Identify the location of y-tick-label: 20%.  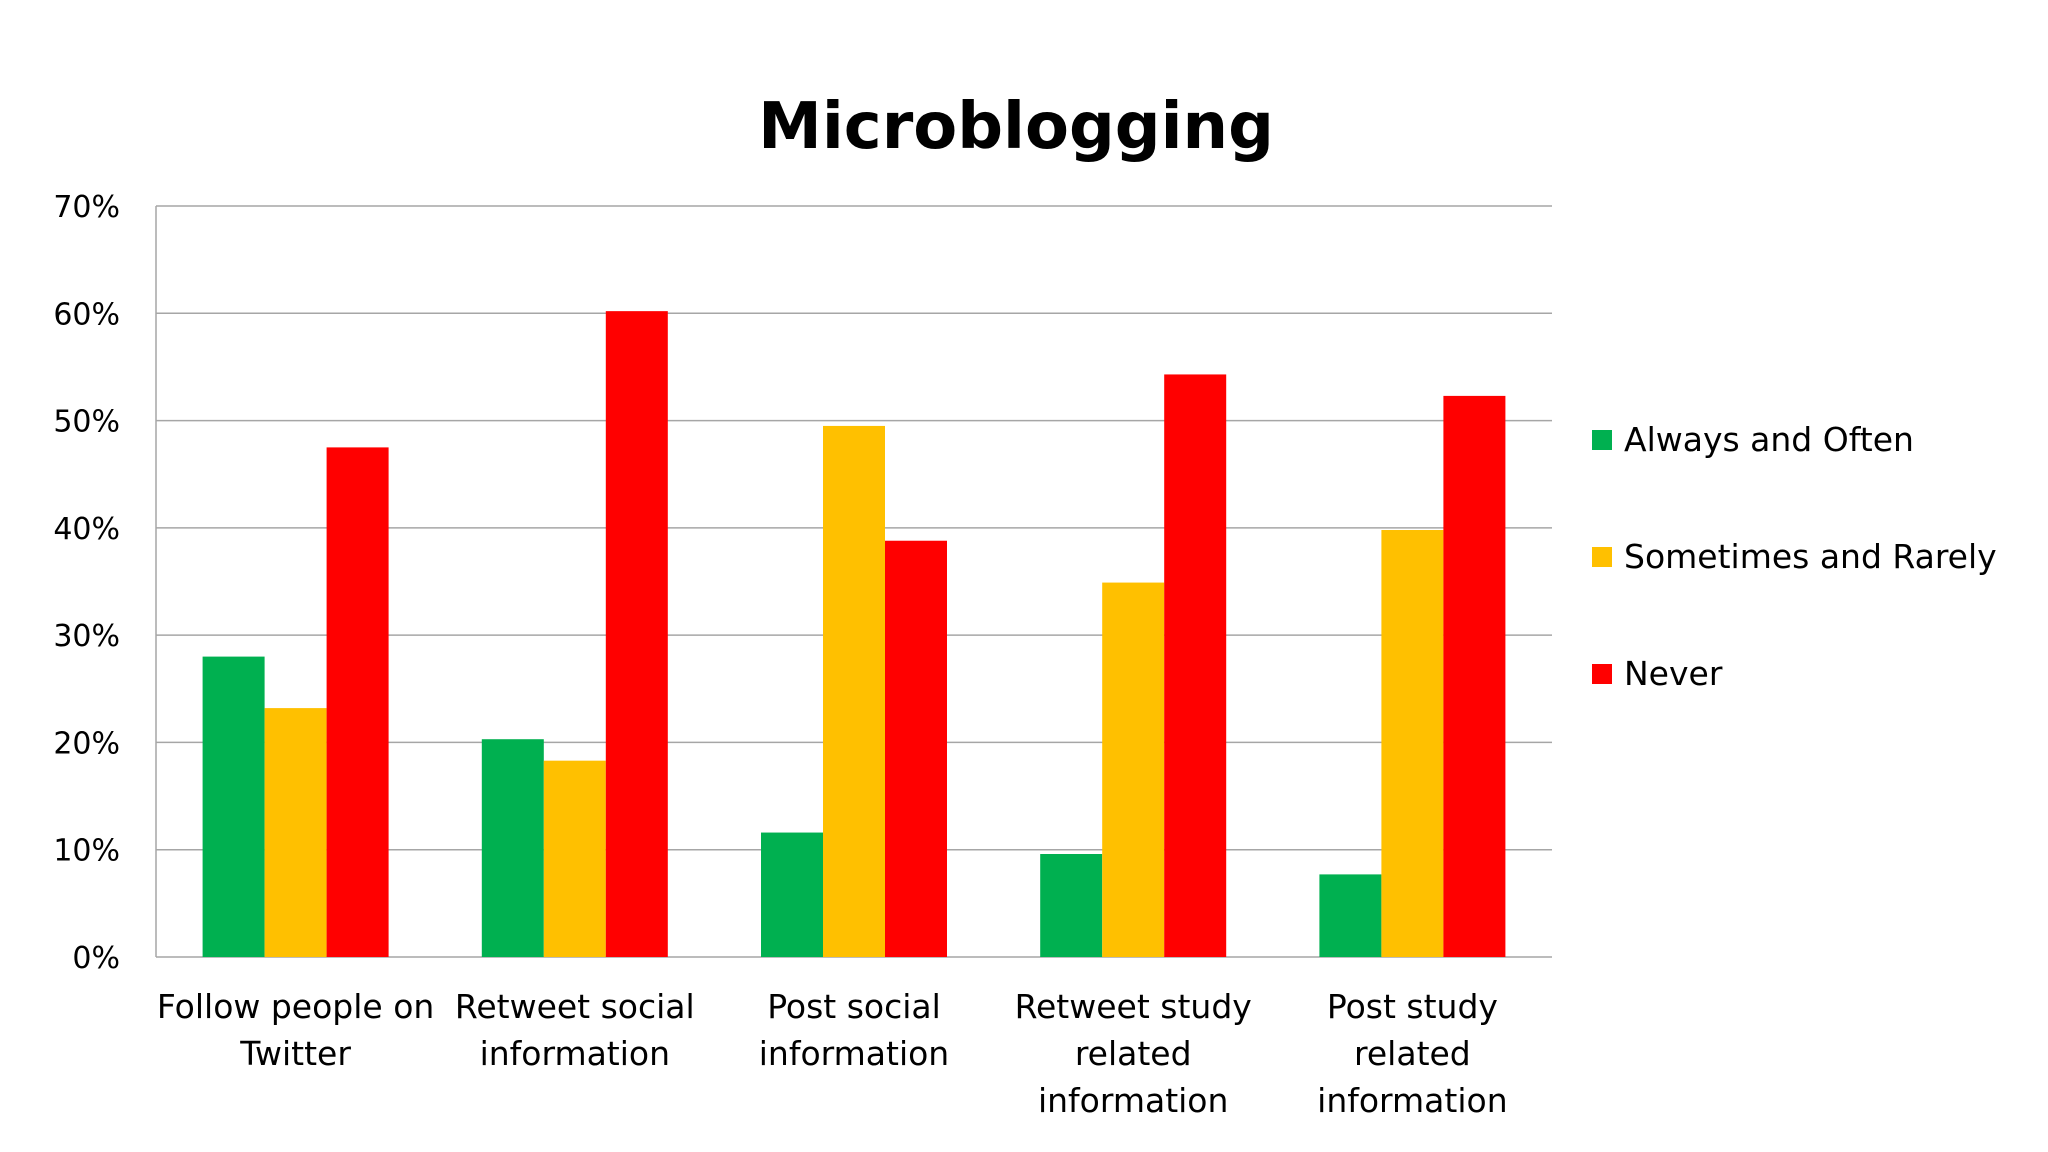
(86, 743).